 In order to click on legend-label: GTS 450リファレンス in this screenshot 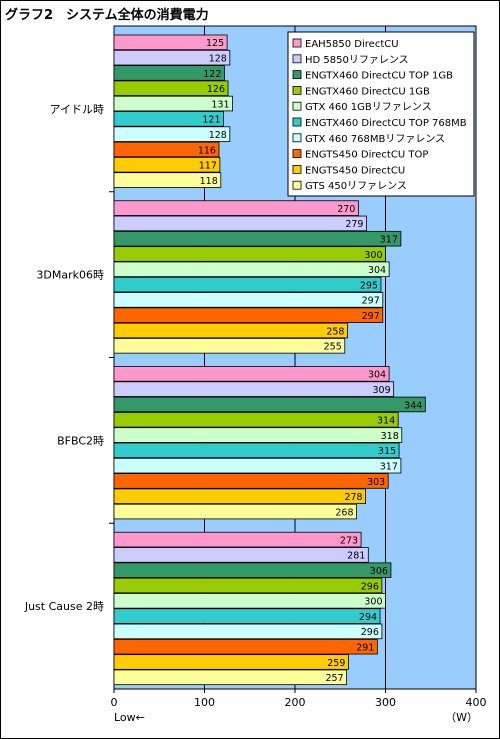, I will do `click(356, 186)`.